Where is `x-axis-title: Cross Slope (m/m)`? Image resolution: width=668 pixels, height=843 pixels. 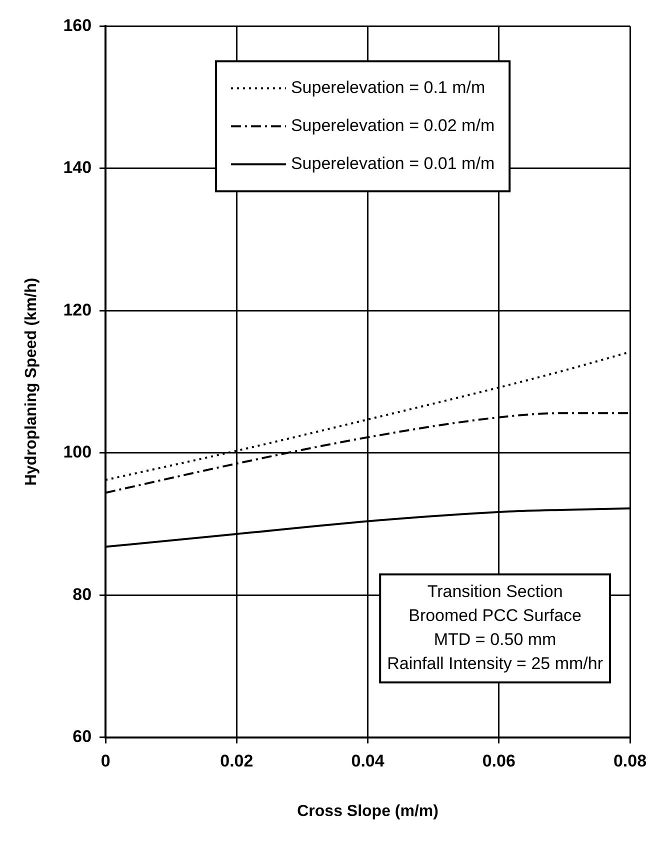
x-axis-title: Cross Slope (m/m) is located at coordinates (367, 811).